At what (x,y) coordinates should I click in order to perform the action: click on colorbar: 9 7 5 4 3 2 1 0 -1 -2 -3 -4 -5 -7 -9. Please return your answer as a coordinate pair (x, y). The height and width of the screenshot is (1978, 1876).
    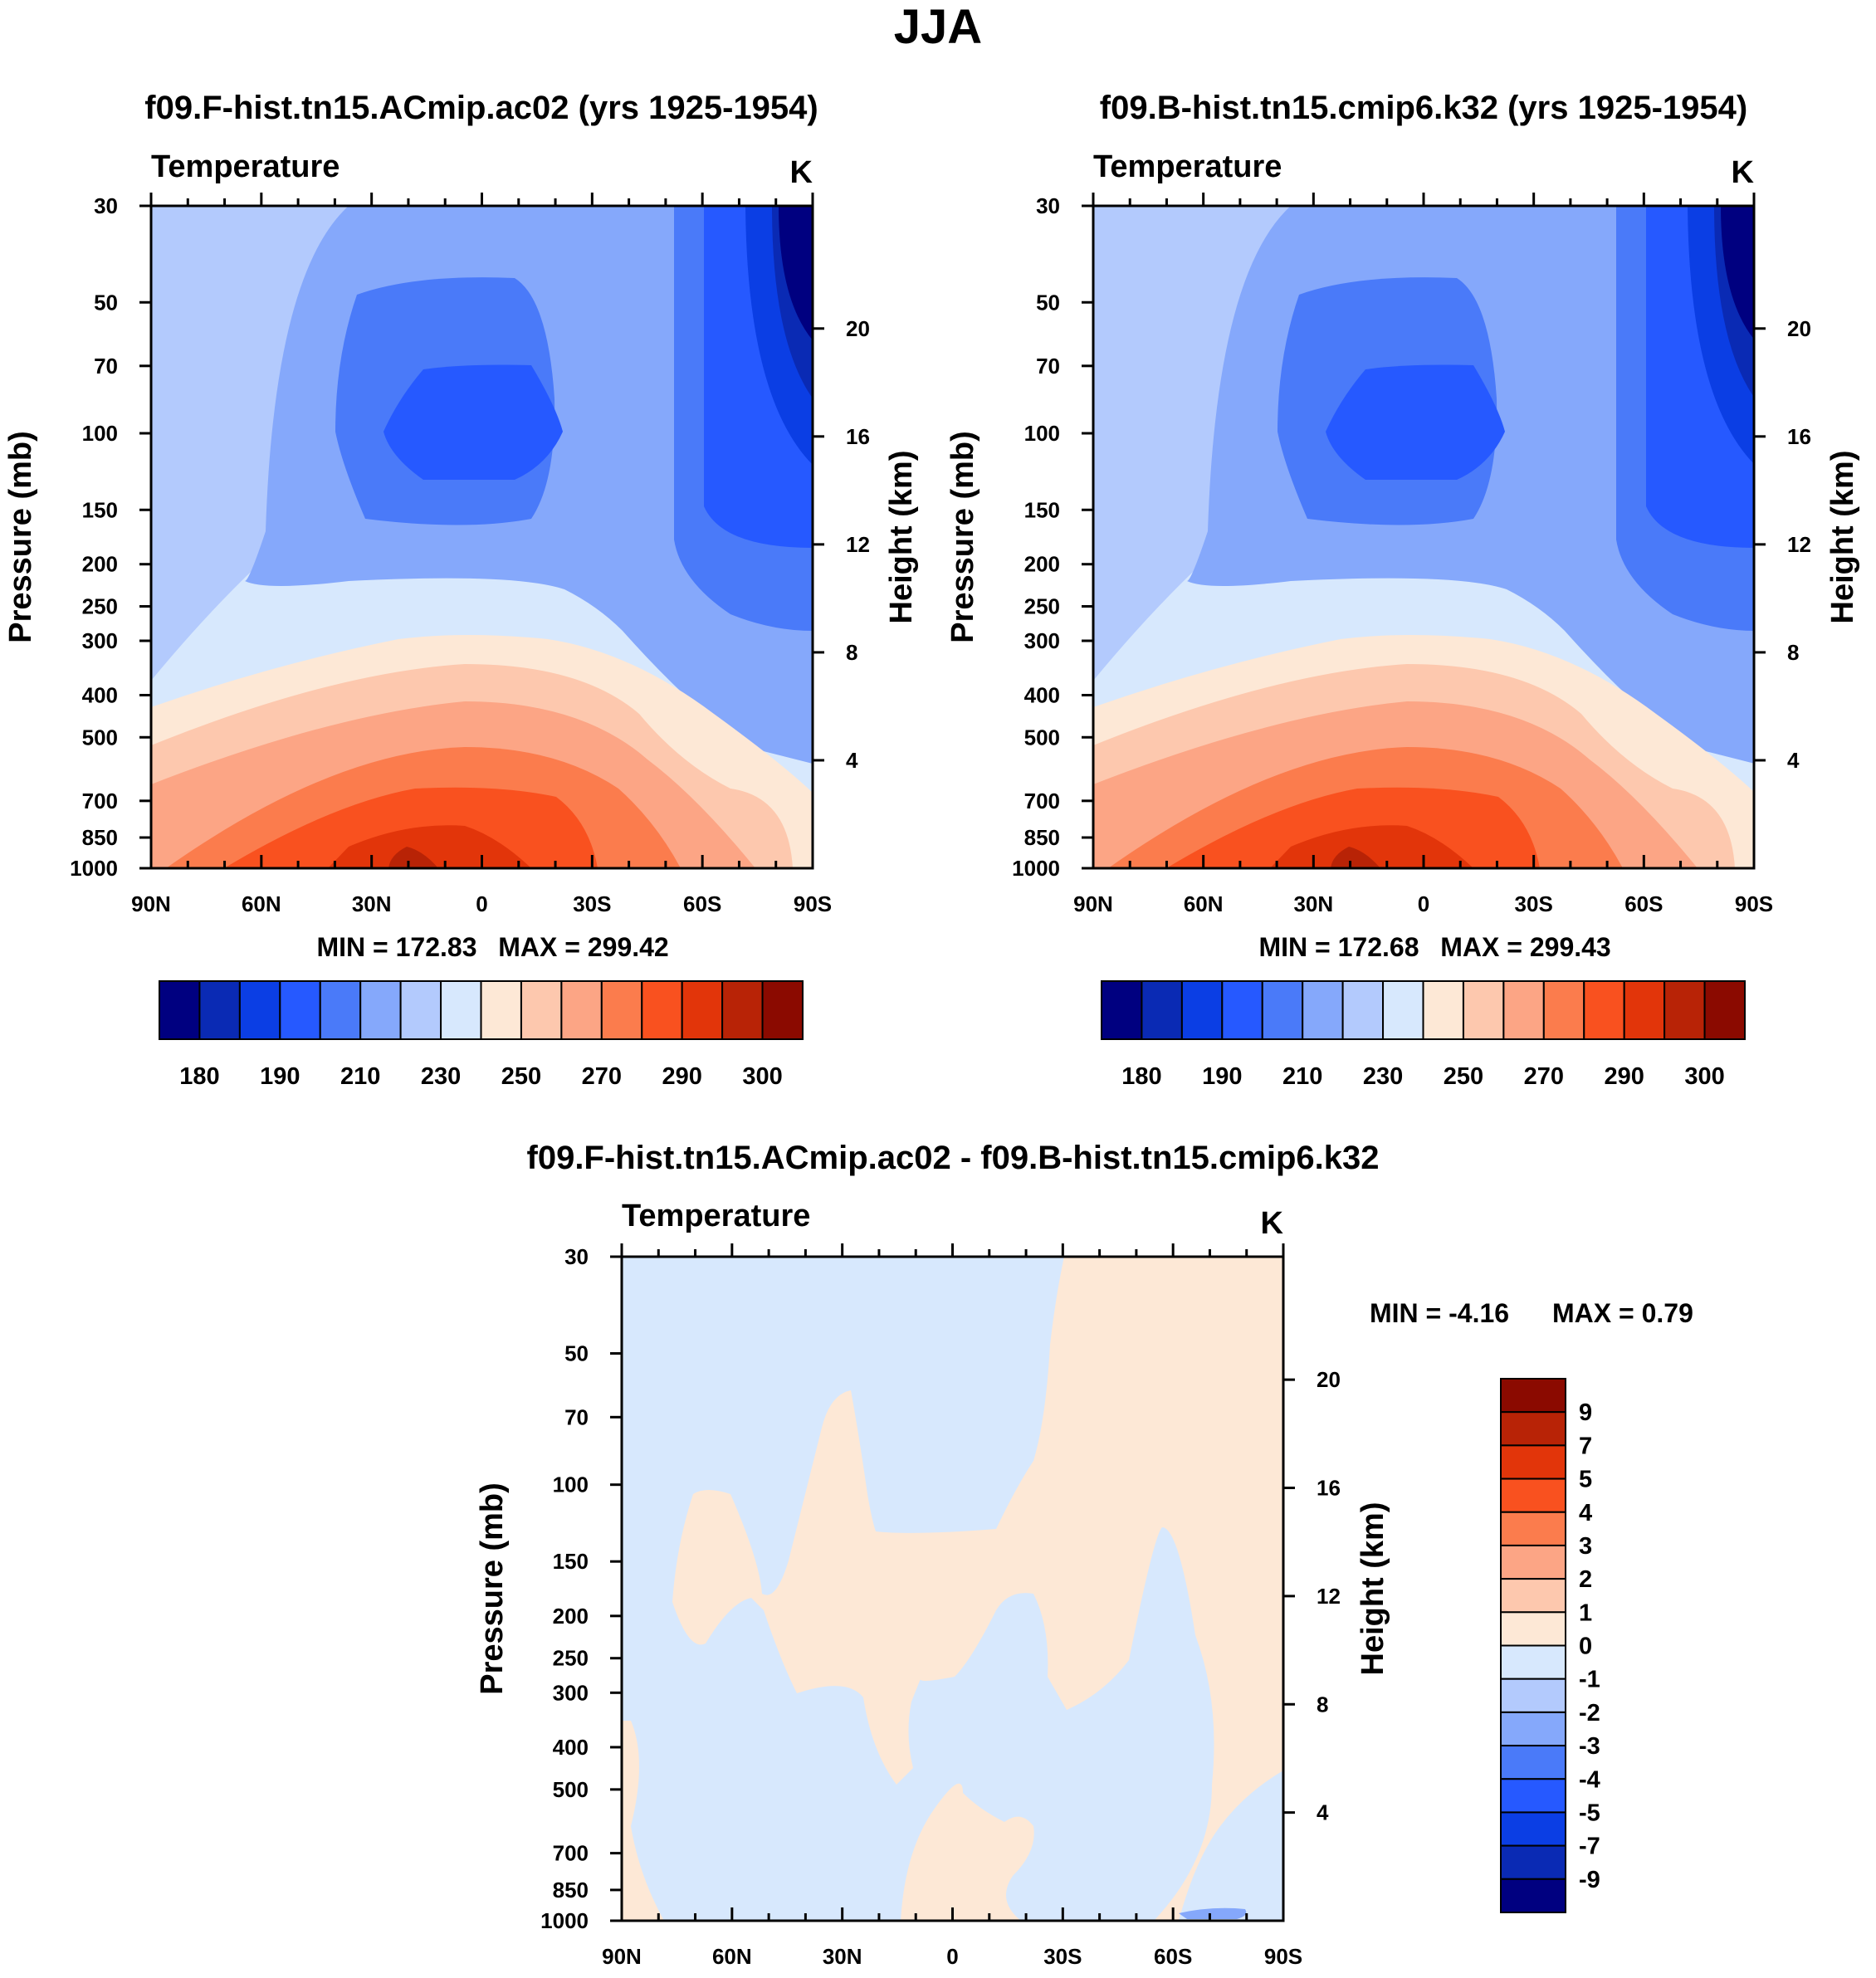
    Looking at the image, I should click on (1550, 1646).